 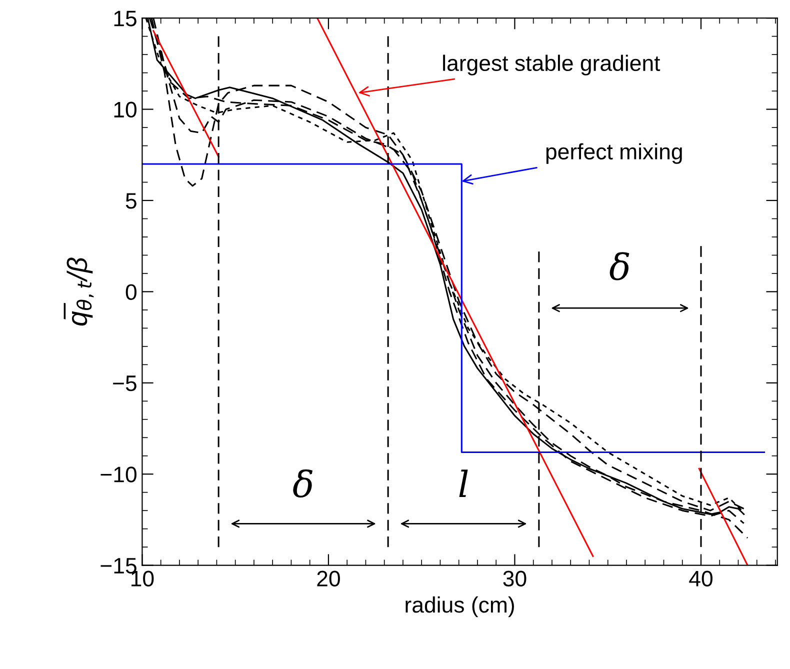 I want to click on y-tick-label: −5, so click(x=124, y=384).